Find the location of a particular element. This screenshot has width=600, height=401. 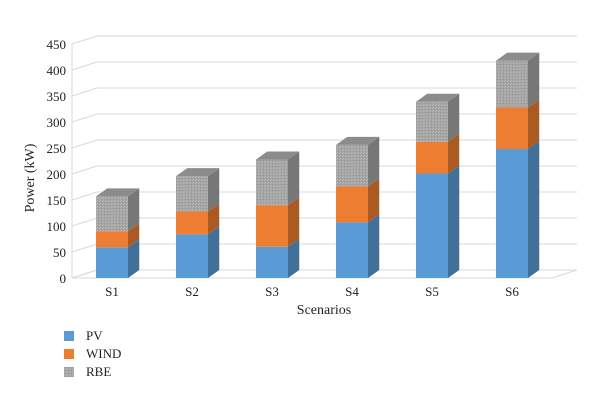

bar-side-rbe-s5 is located at coordinates (454, 117).